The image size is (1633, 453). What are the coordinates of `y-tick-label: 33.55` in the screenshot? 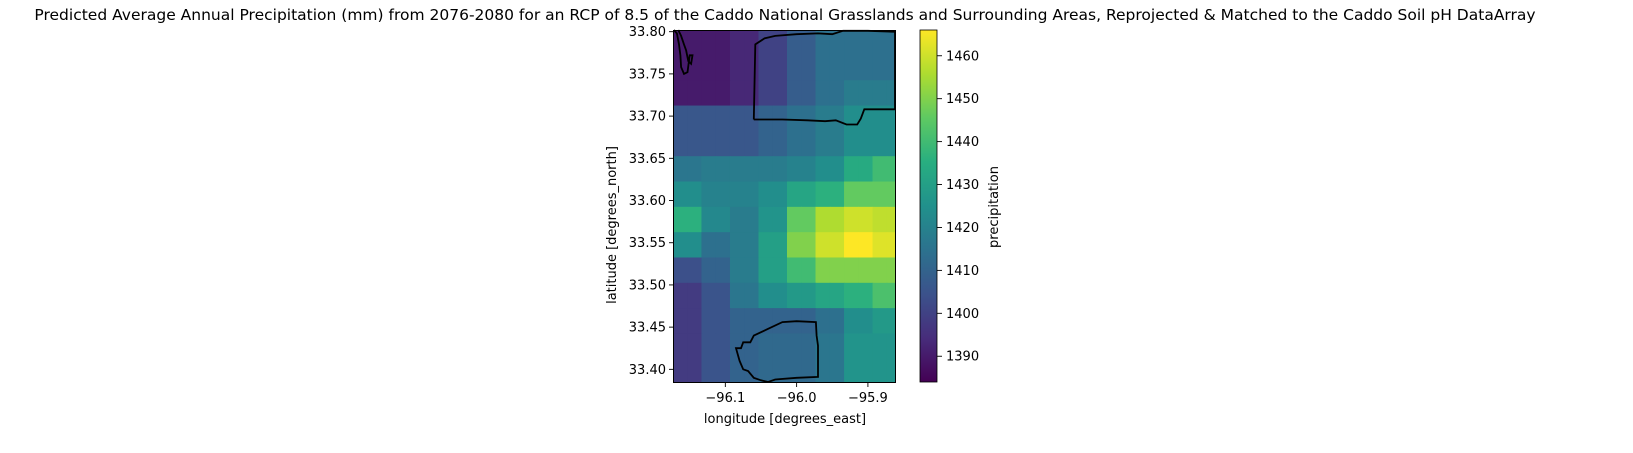 It's located at (647, 243).